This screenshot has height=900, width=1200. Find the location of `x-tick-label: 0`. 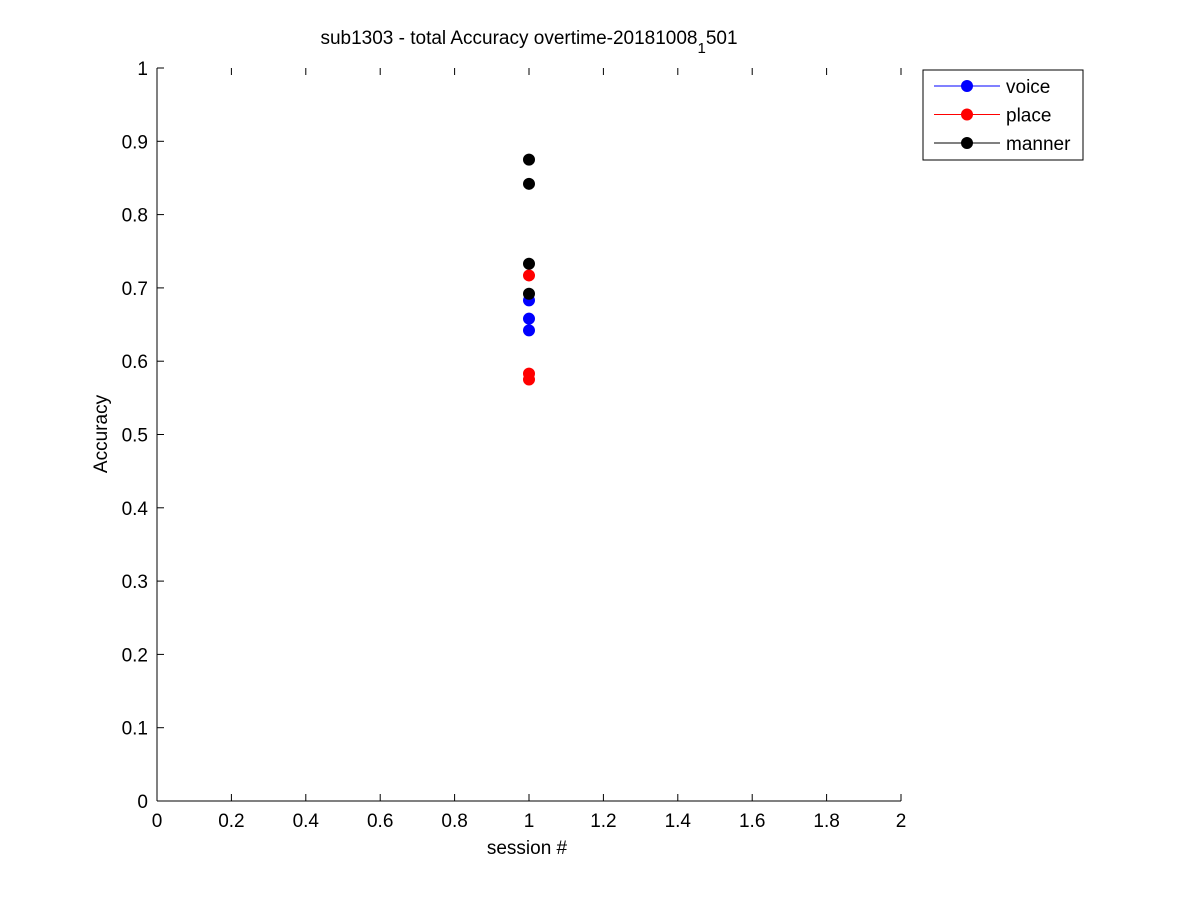

x-tick-label: 0 is located at coordinates (157, 821).